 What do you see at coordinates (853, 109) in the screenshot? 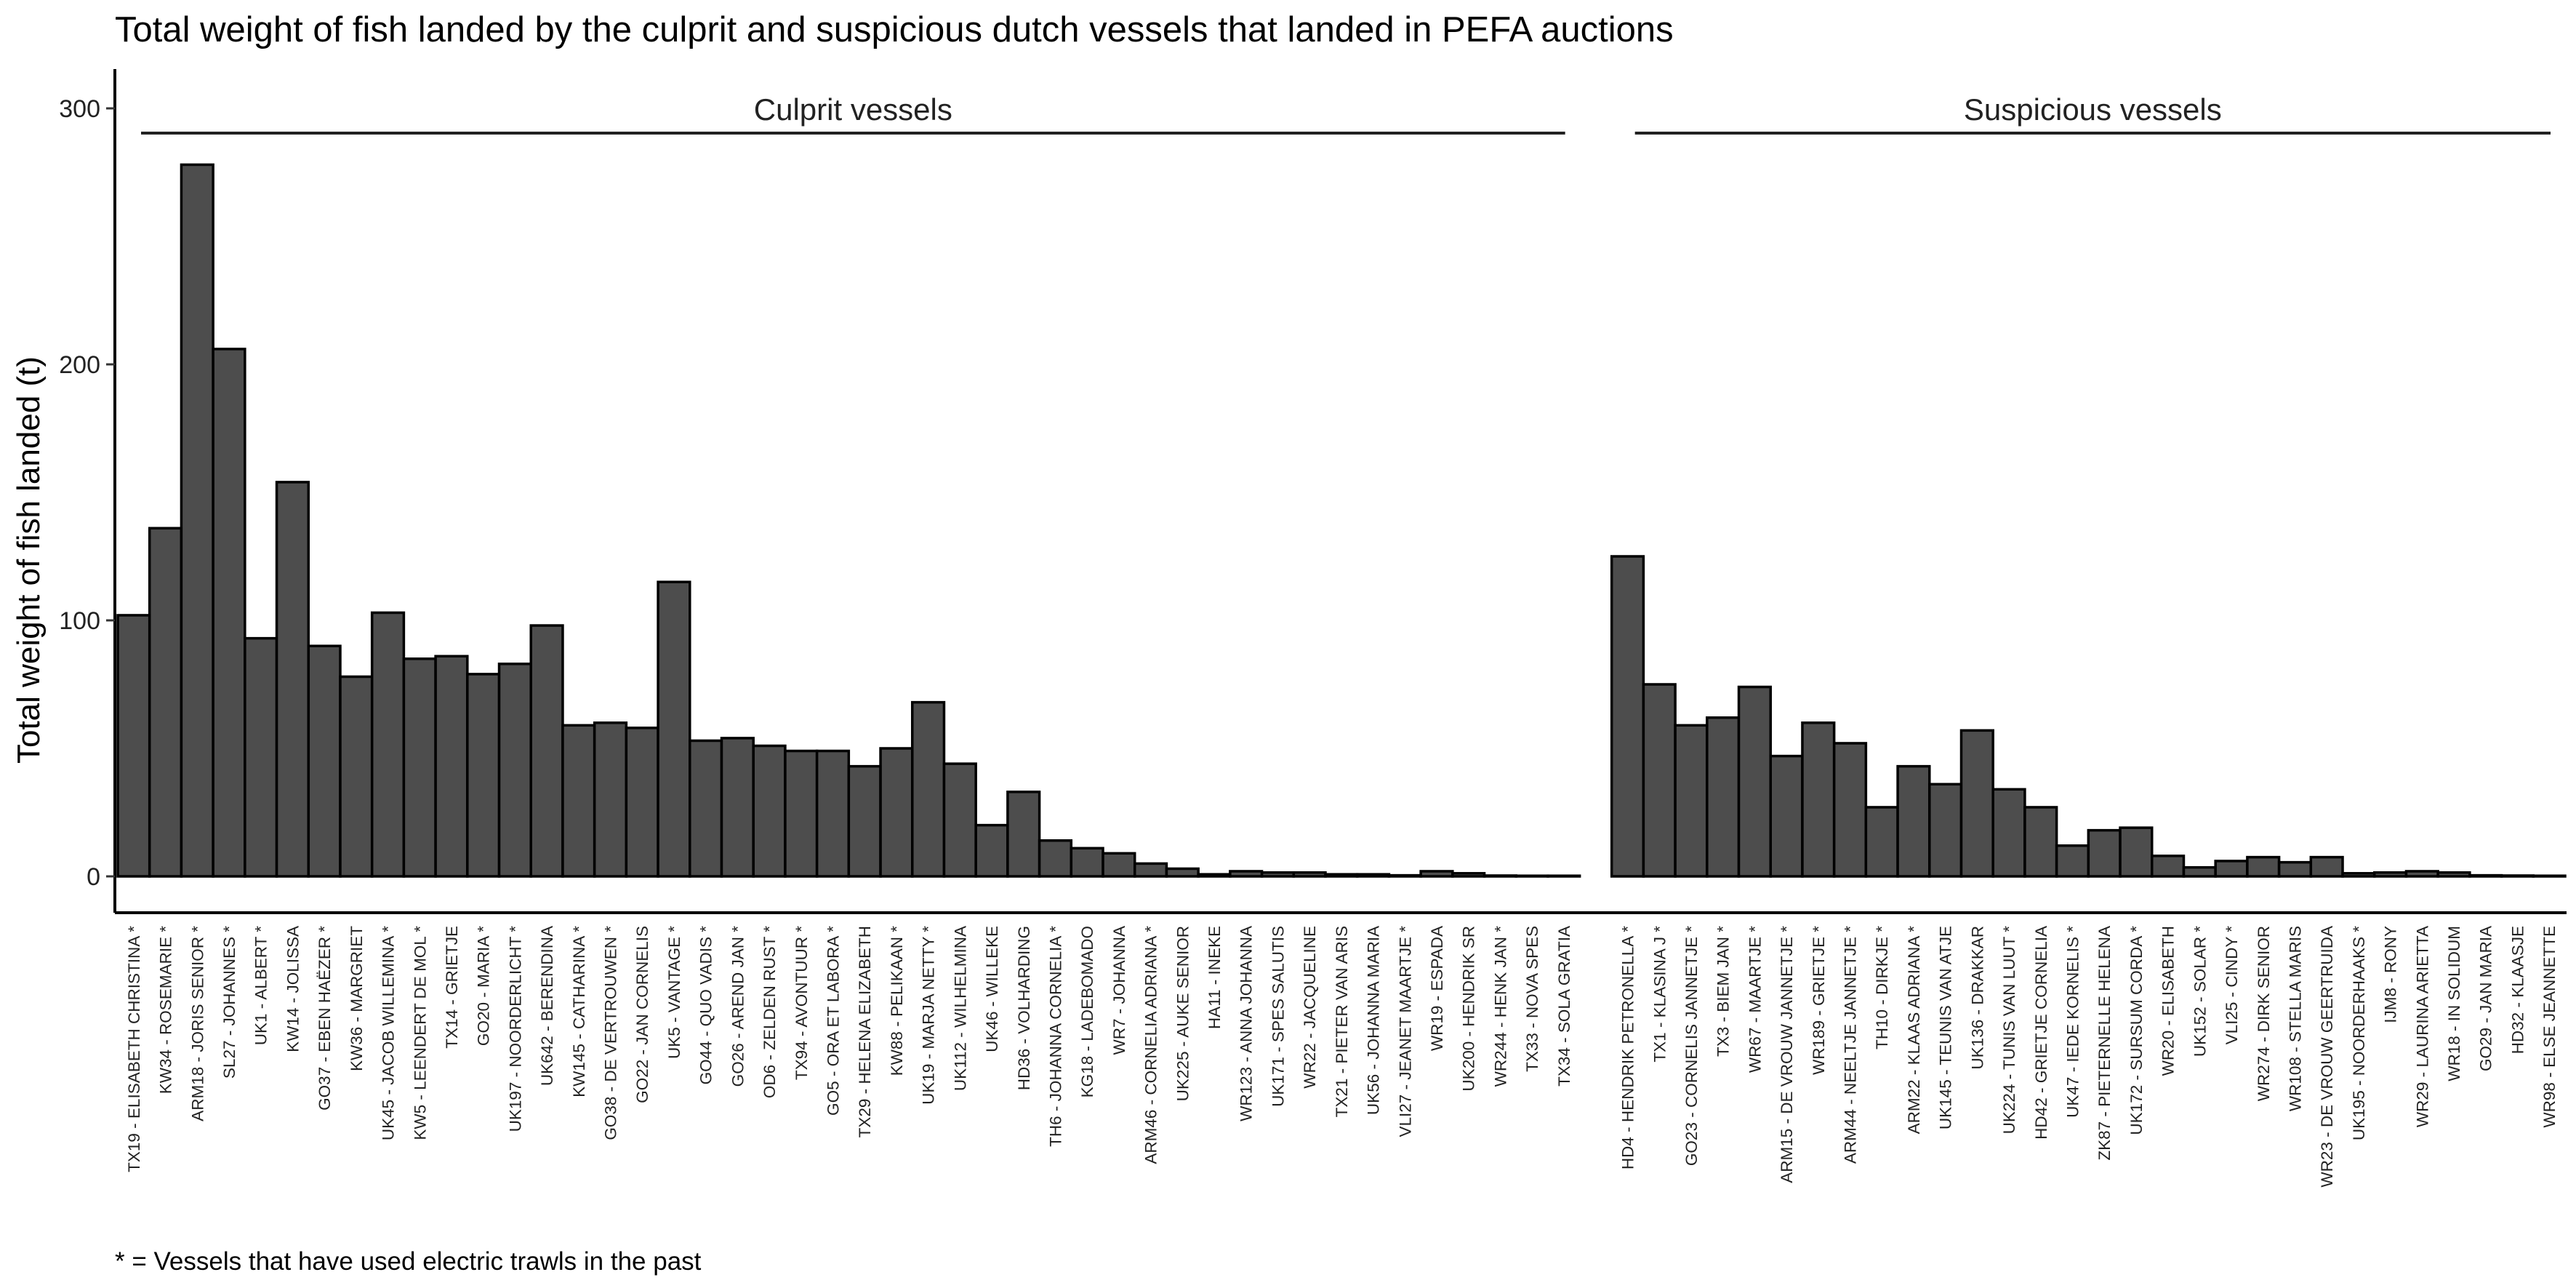
I see `group-label: Culprit vessels` at bounding box center [853, 109].